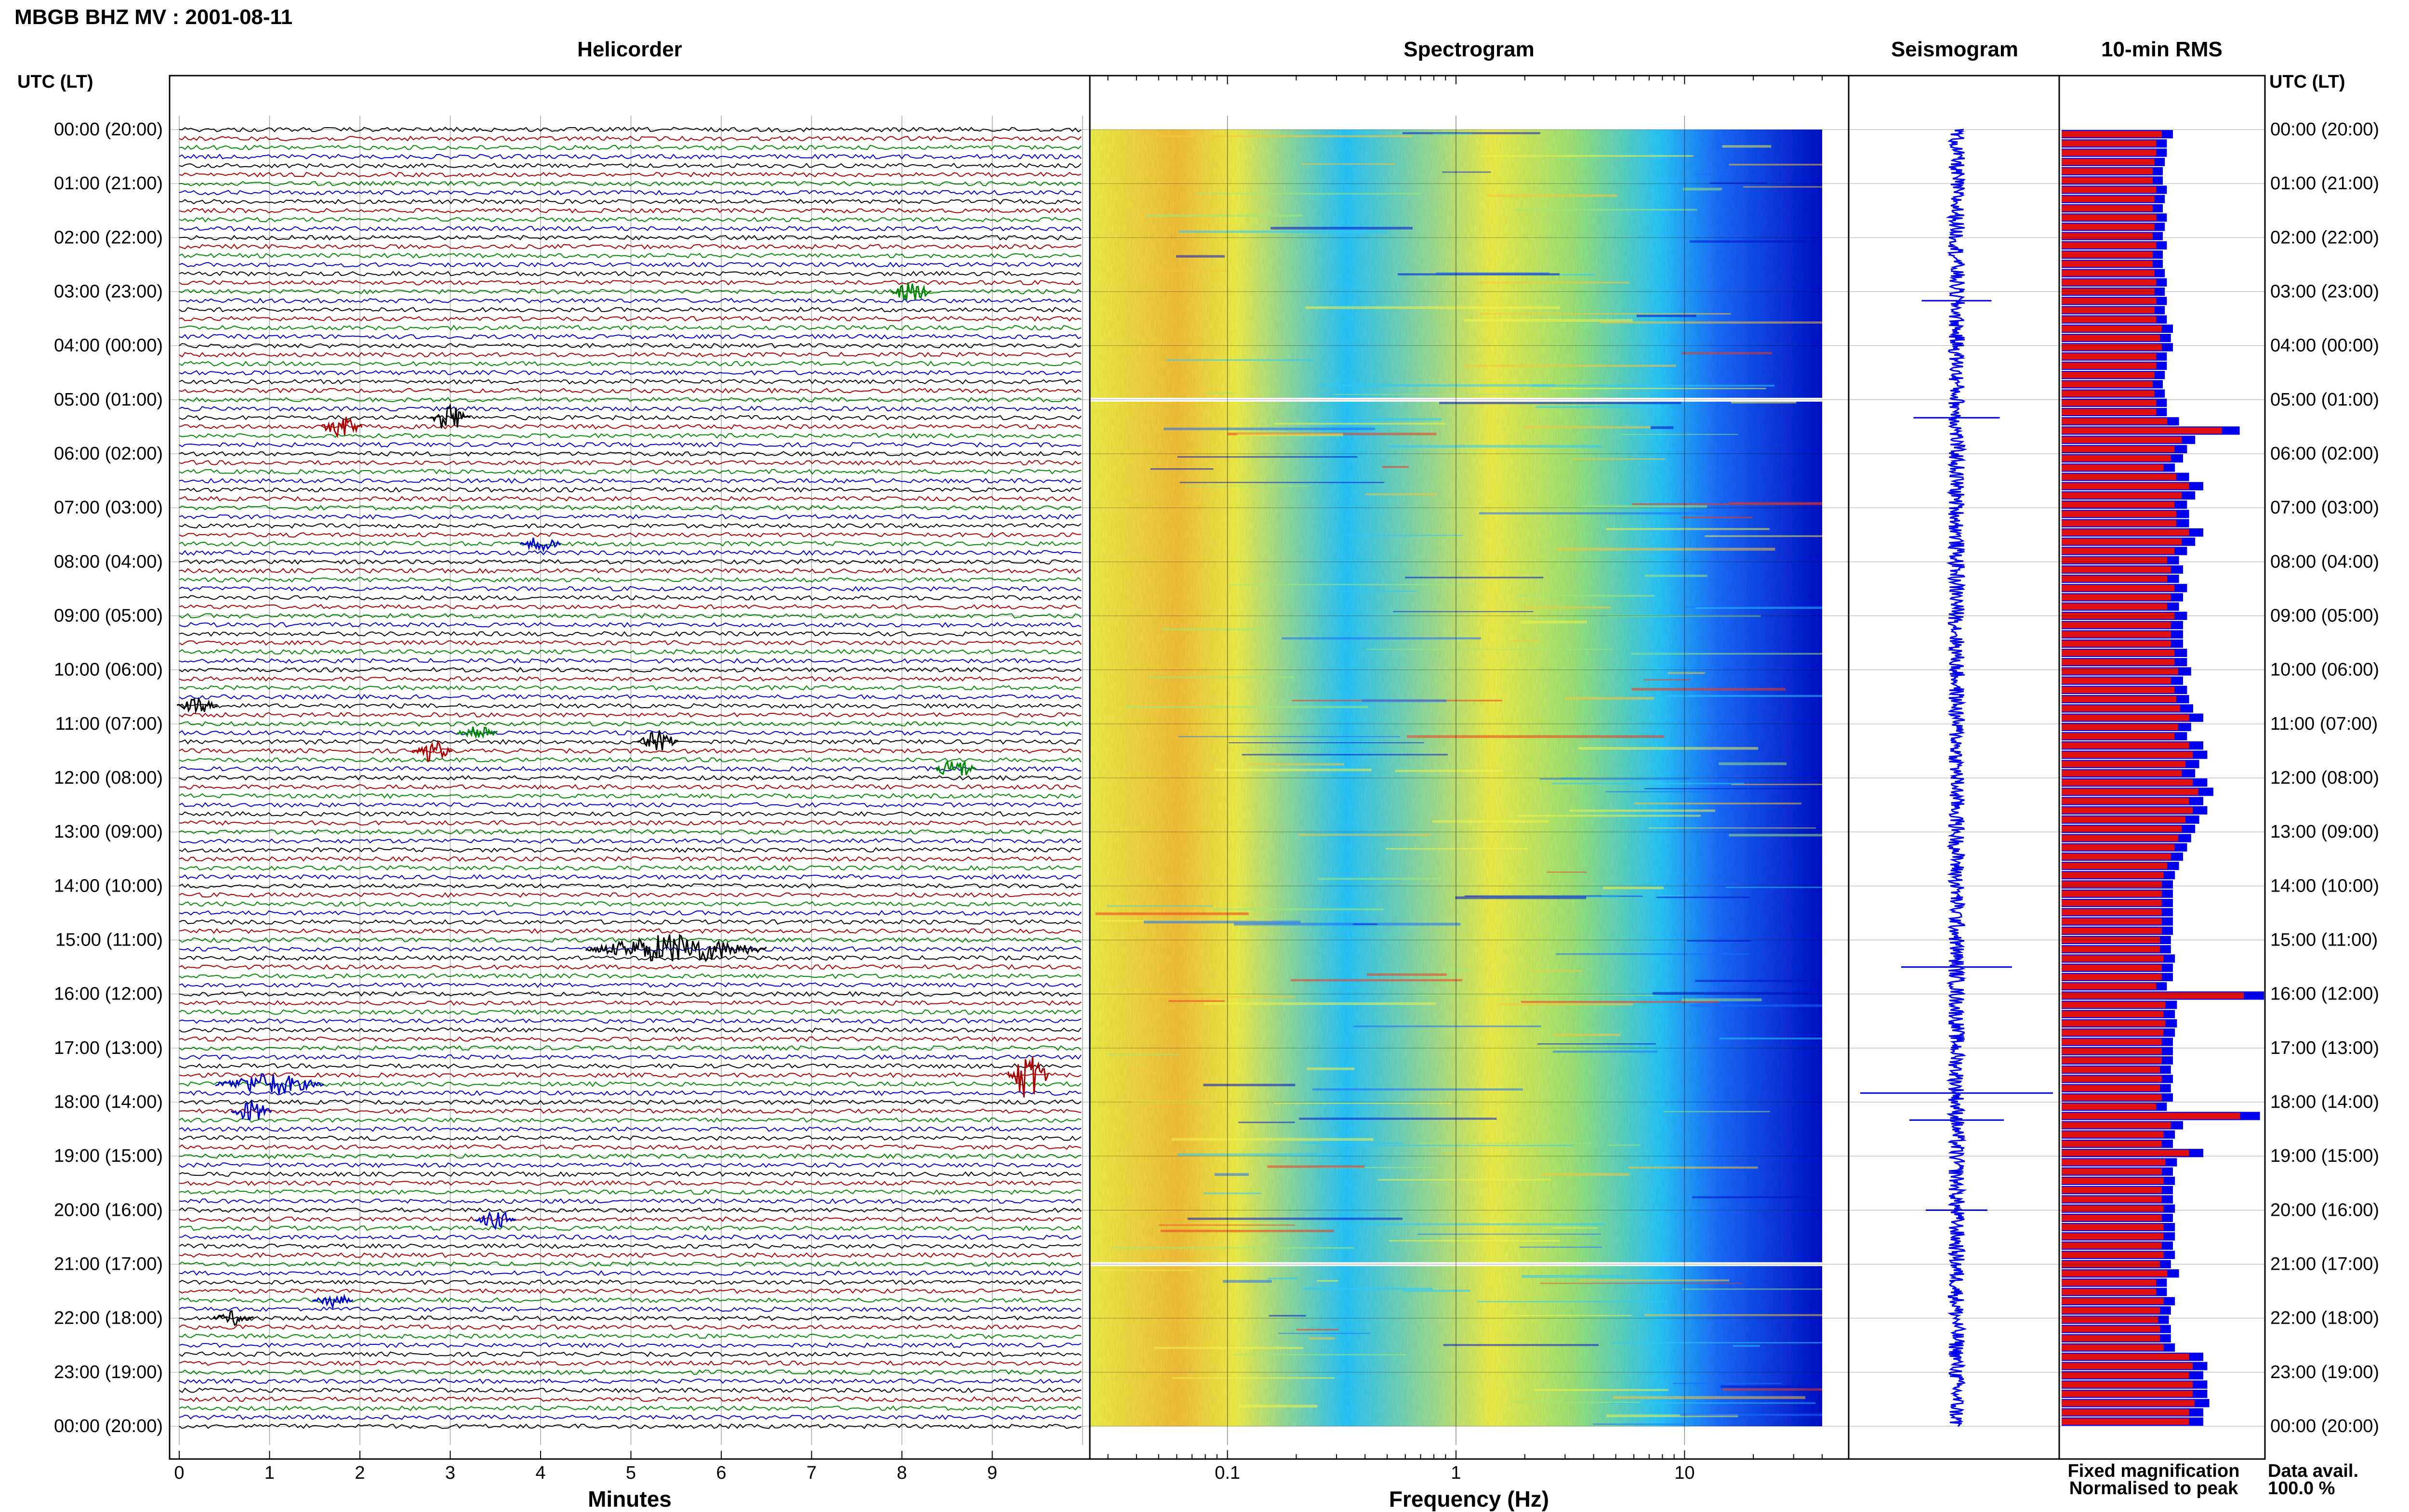 The width and height of the screenshot is (2409, 1512). What do you see at coordinates (179, 1473) in the screenshot?
I see `minute-tick-label: 0` at bounding box center [179, 1473].